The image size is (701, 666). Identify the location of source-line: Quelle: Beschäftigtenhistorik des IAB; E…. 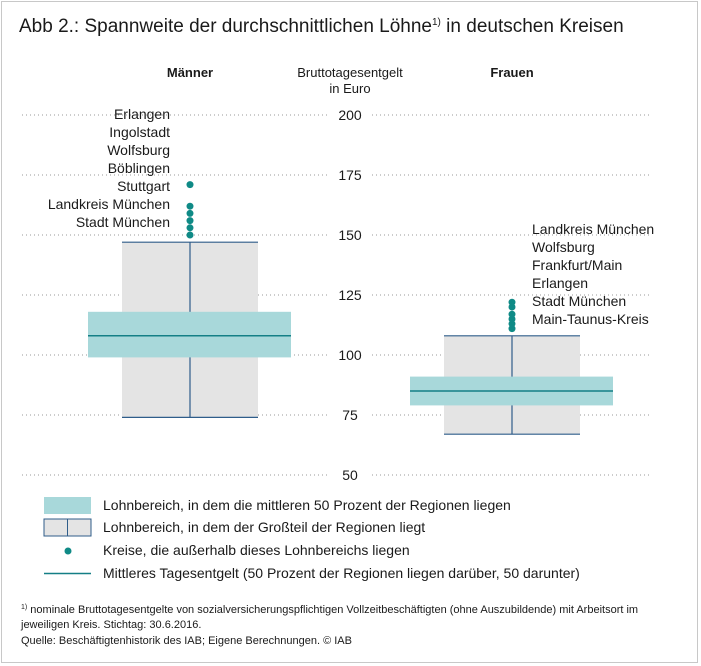
(186, 641).